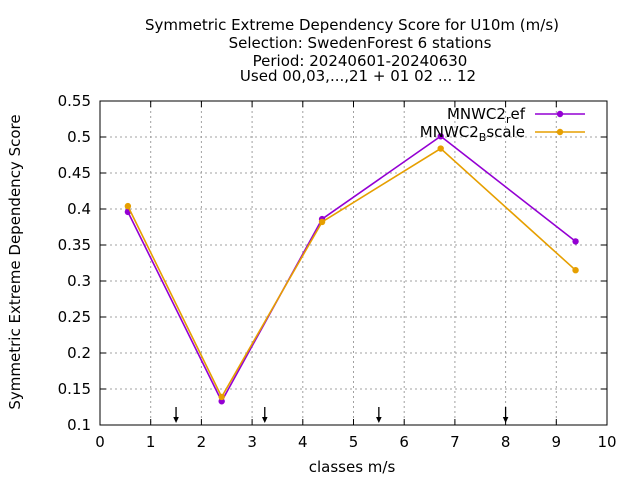 This screenshot has width=640, height=480. Describe the element at coordinates (202, 442) in the screenshot. I see `x-tick-label: 2` at that location.